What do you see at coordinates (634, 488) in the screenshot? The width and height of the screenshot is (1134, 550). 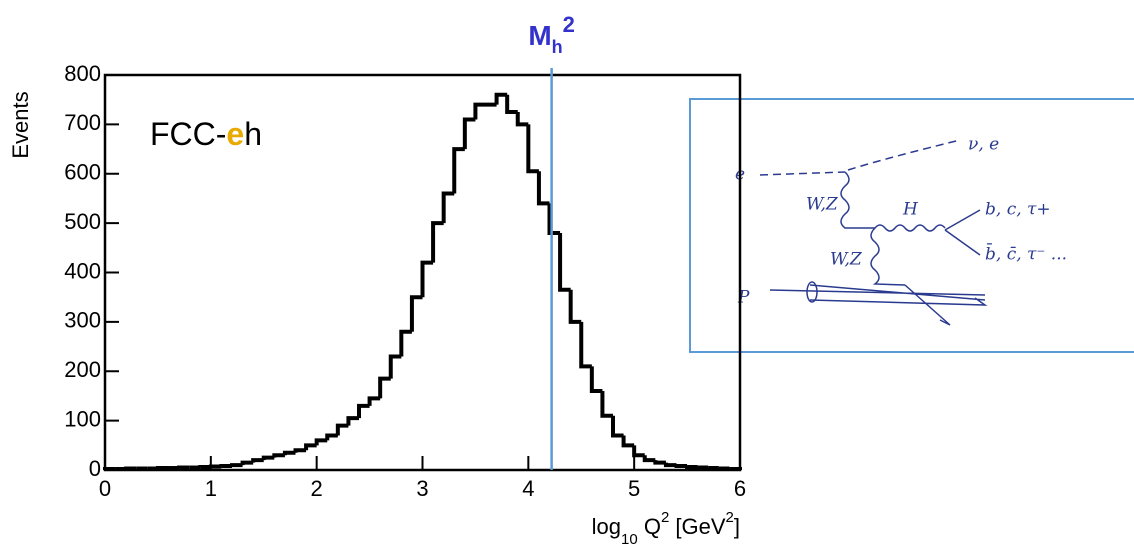 I see `x-tick-label: 5` at bounding box center [634, 488].